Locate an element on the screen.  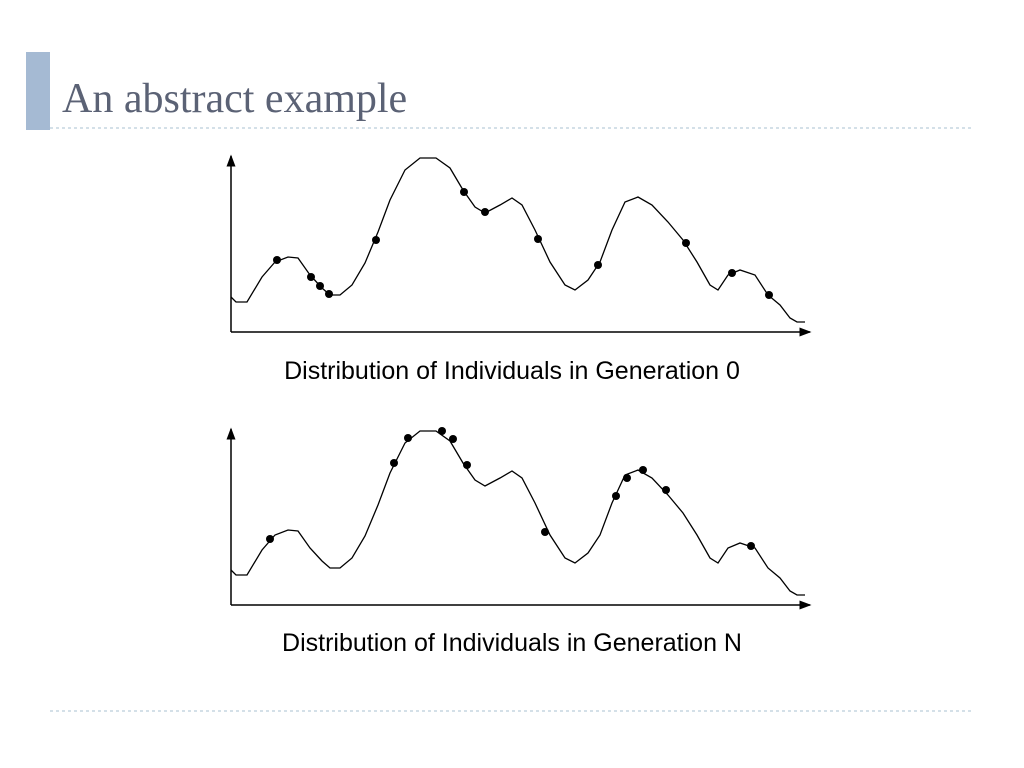
slide-title: An abstract example is located at coordinates (234, 99).